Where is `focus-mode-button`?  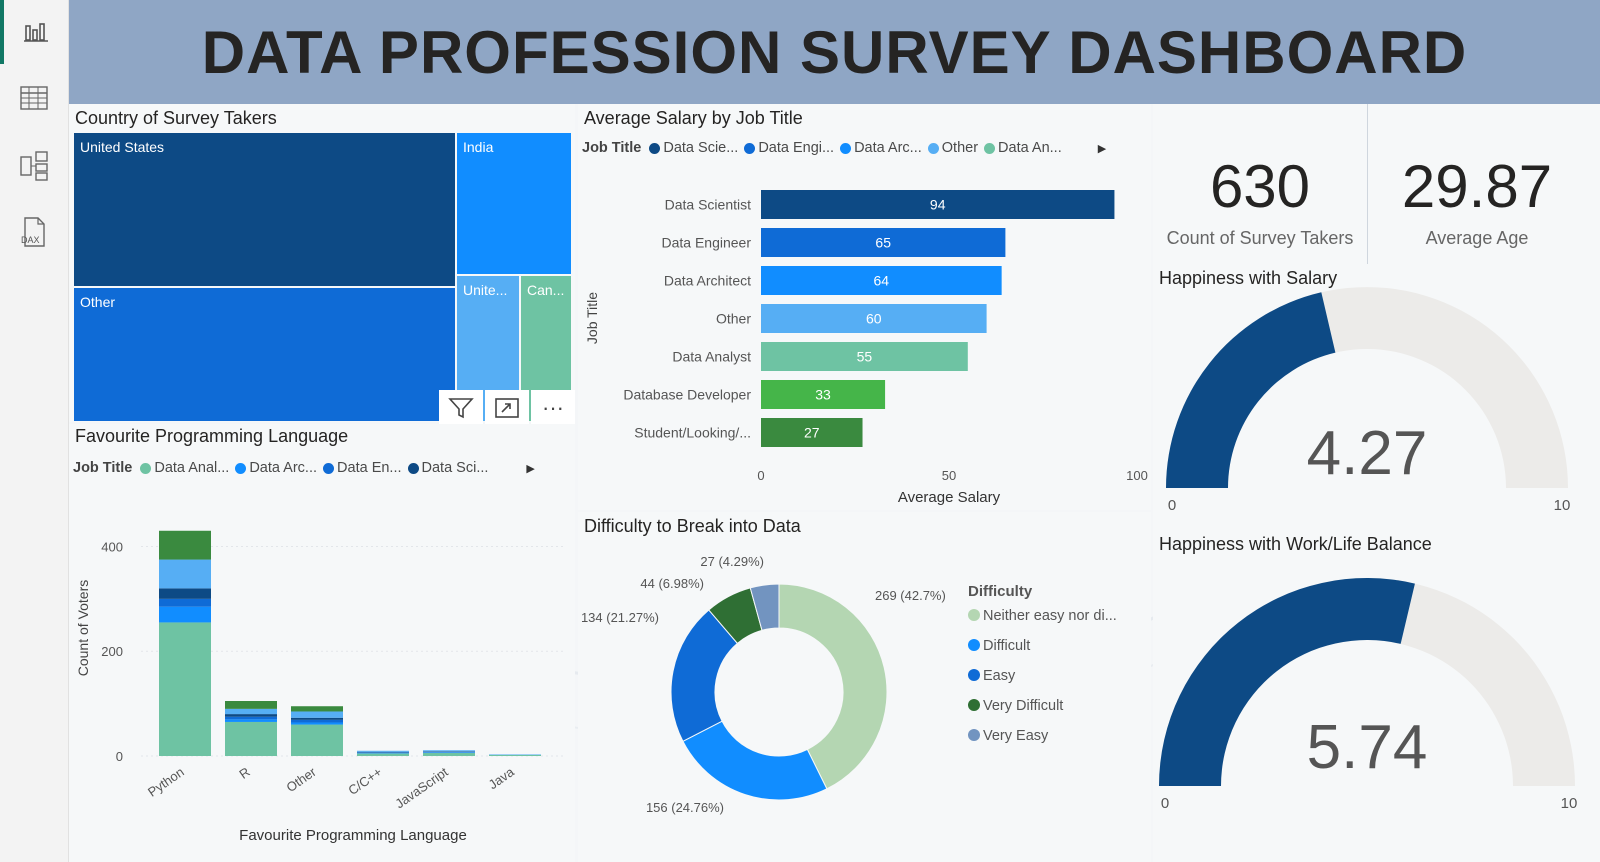
focus-mode-button is located at coordinates (507, 408).